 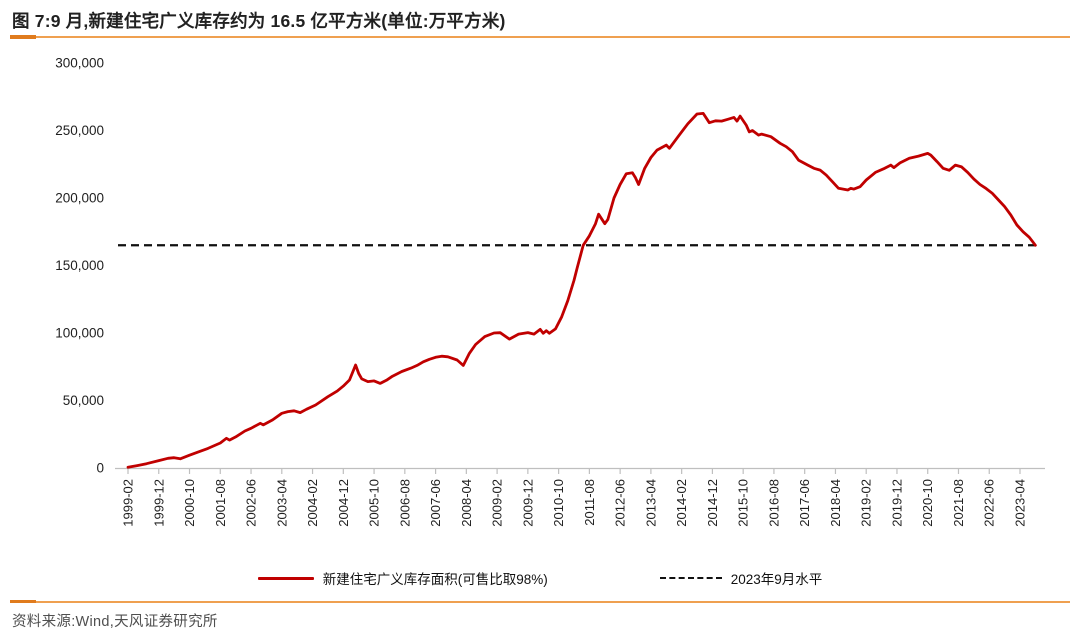 What do you see at coordinates (343, 503) in the screenshot?
I see `x-tick-label: 2004-12` at bounding box center [343, 503].